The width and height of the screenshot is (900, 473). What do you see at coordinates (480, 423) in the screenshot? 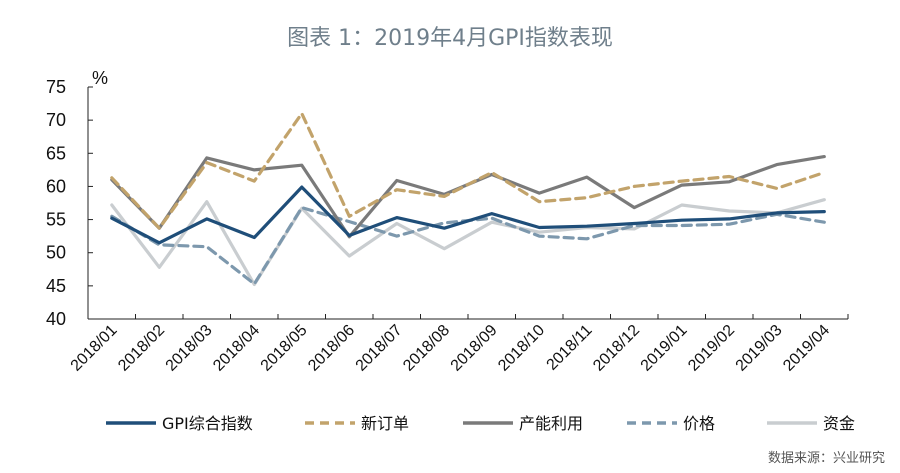
I see `legend: GPI综合指数 新订单 产能利用 价格 资金` at bounding box center [480, 423].